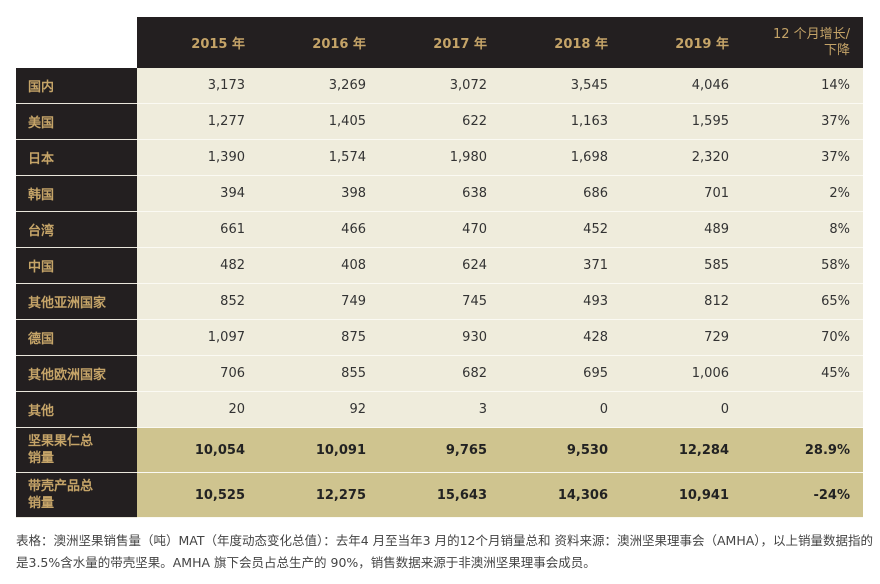 Image resolution: width=880 pixels, height=584 pixels. I want to click on table-row: 其他 20 92 3 0 0, so click(439, 409).